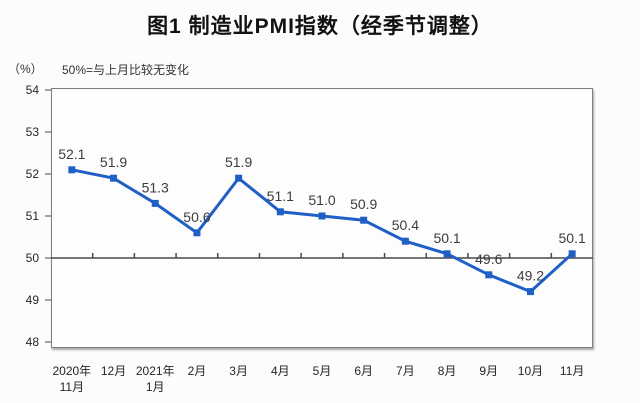 Image resolution: width=640 pixels, height=403 pixels. I want to click on x-axis-label: 4月, so click(280, 371).